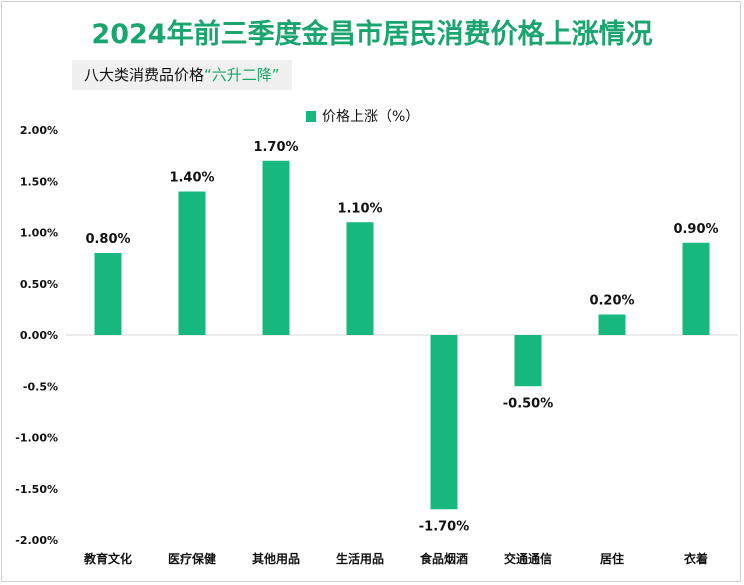 The height and width of the screenshot is (585, 744). I want to click on data-label: 1.70%, so click(275, 147).